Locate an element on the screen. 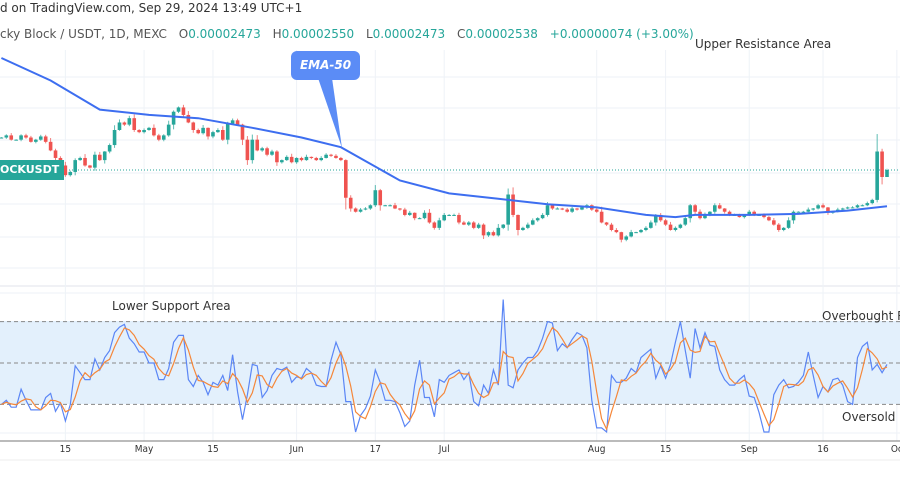 This screenshot has height=500, width=900. low-label: L is located at coordinates (369, 34).